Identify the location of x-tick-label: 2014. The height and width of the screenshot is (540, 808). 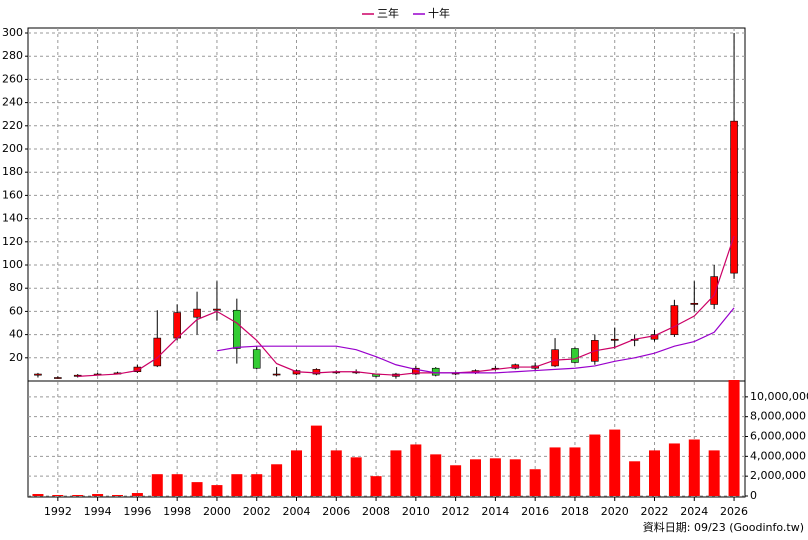
(495, 511).